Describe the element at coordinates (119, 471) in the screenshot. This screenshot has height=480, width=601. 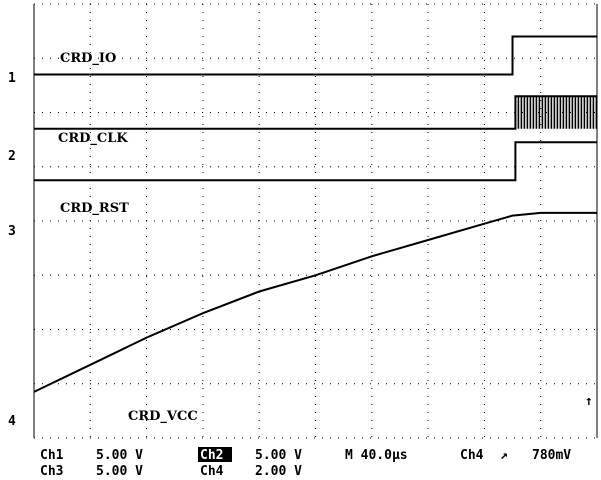
I see `ch3-readout-scale: 5.00 V` at that location.